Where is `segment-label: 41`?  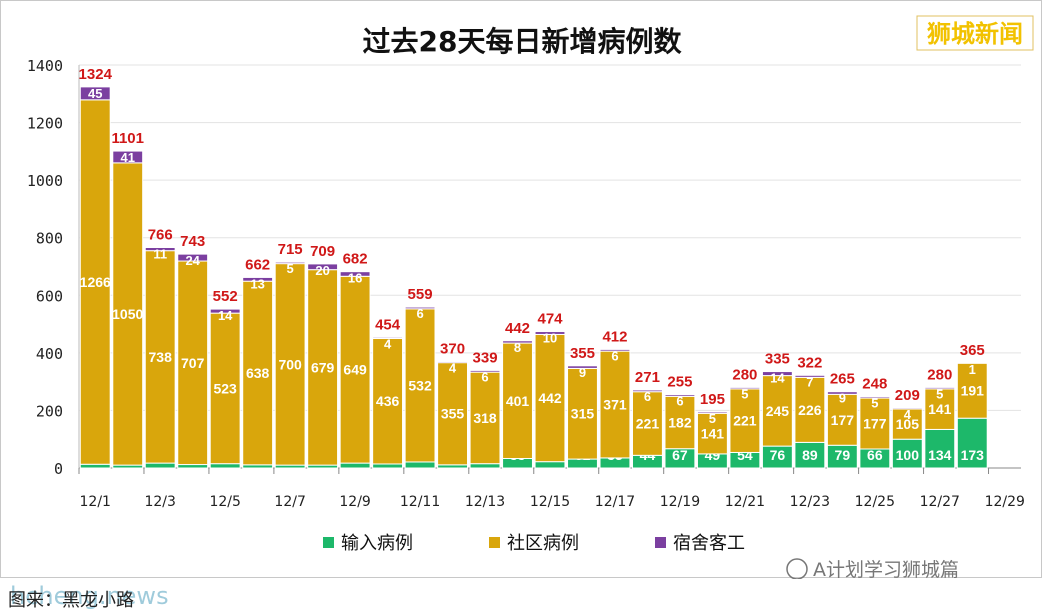 segment-label: 41 is located at coordinates (127, 157).